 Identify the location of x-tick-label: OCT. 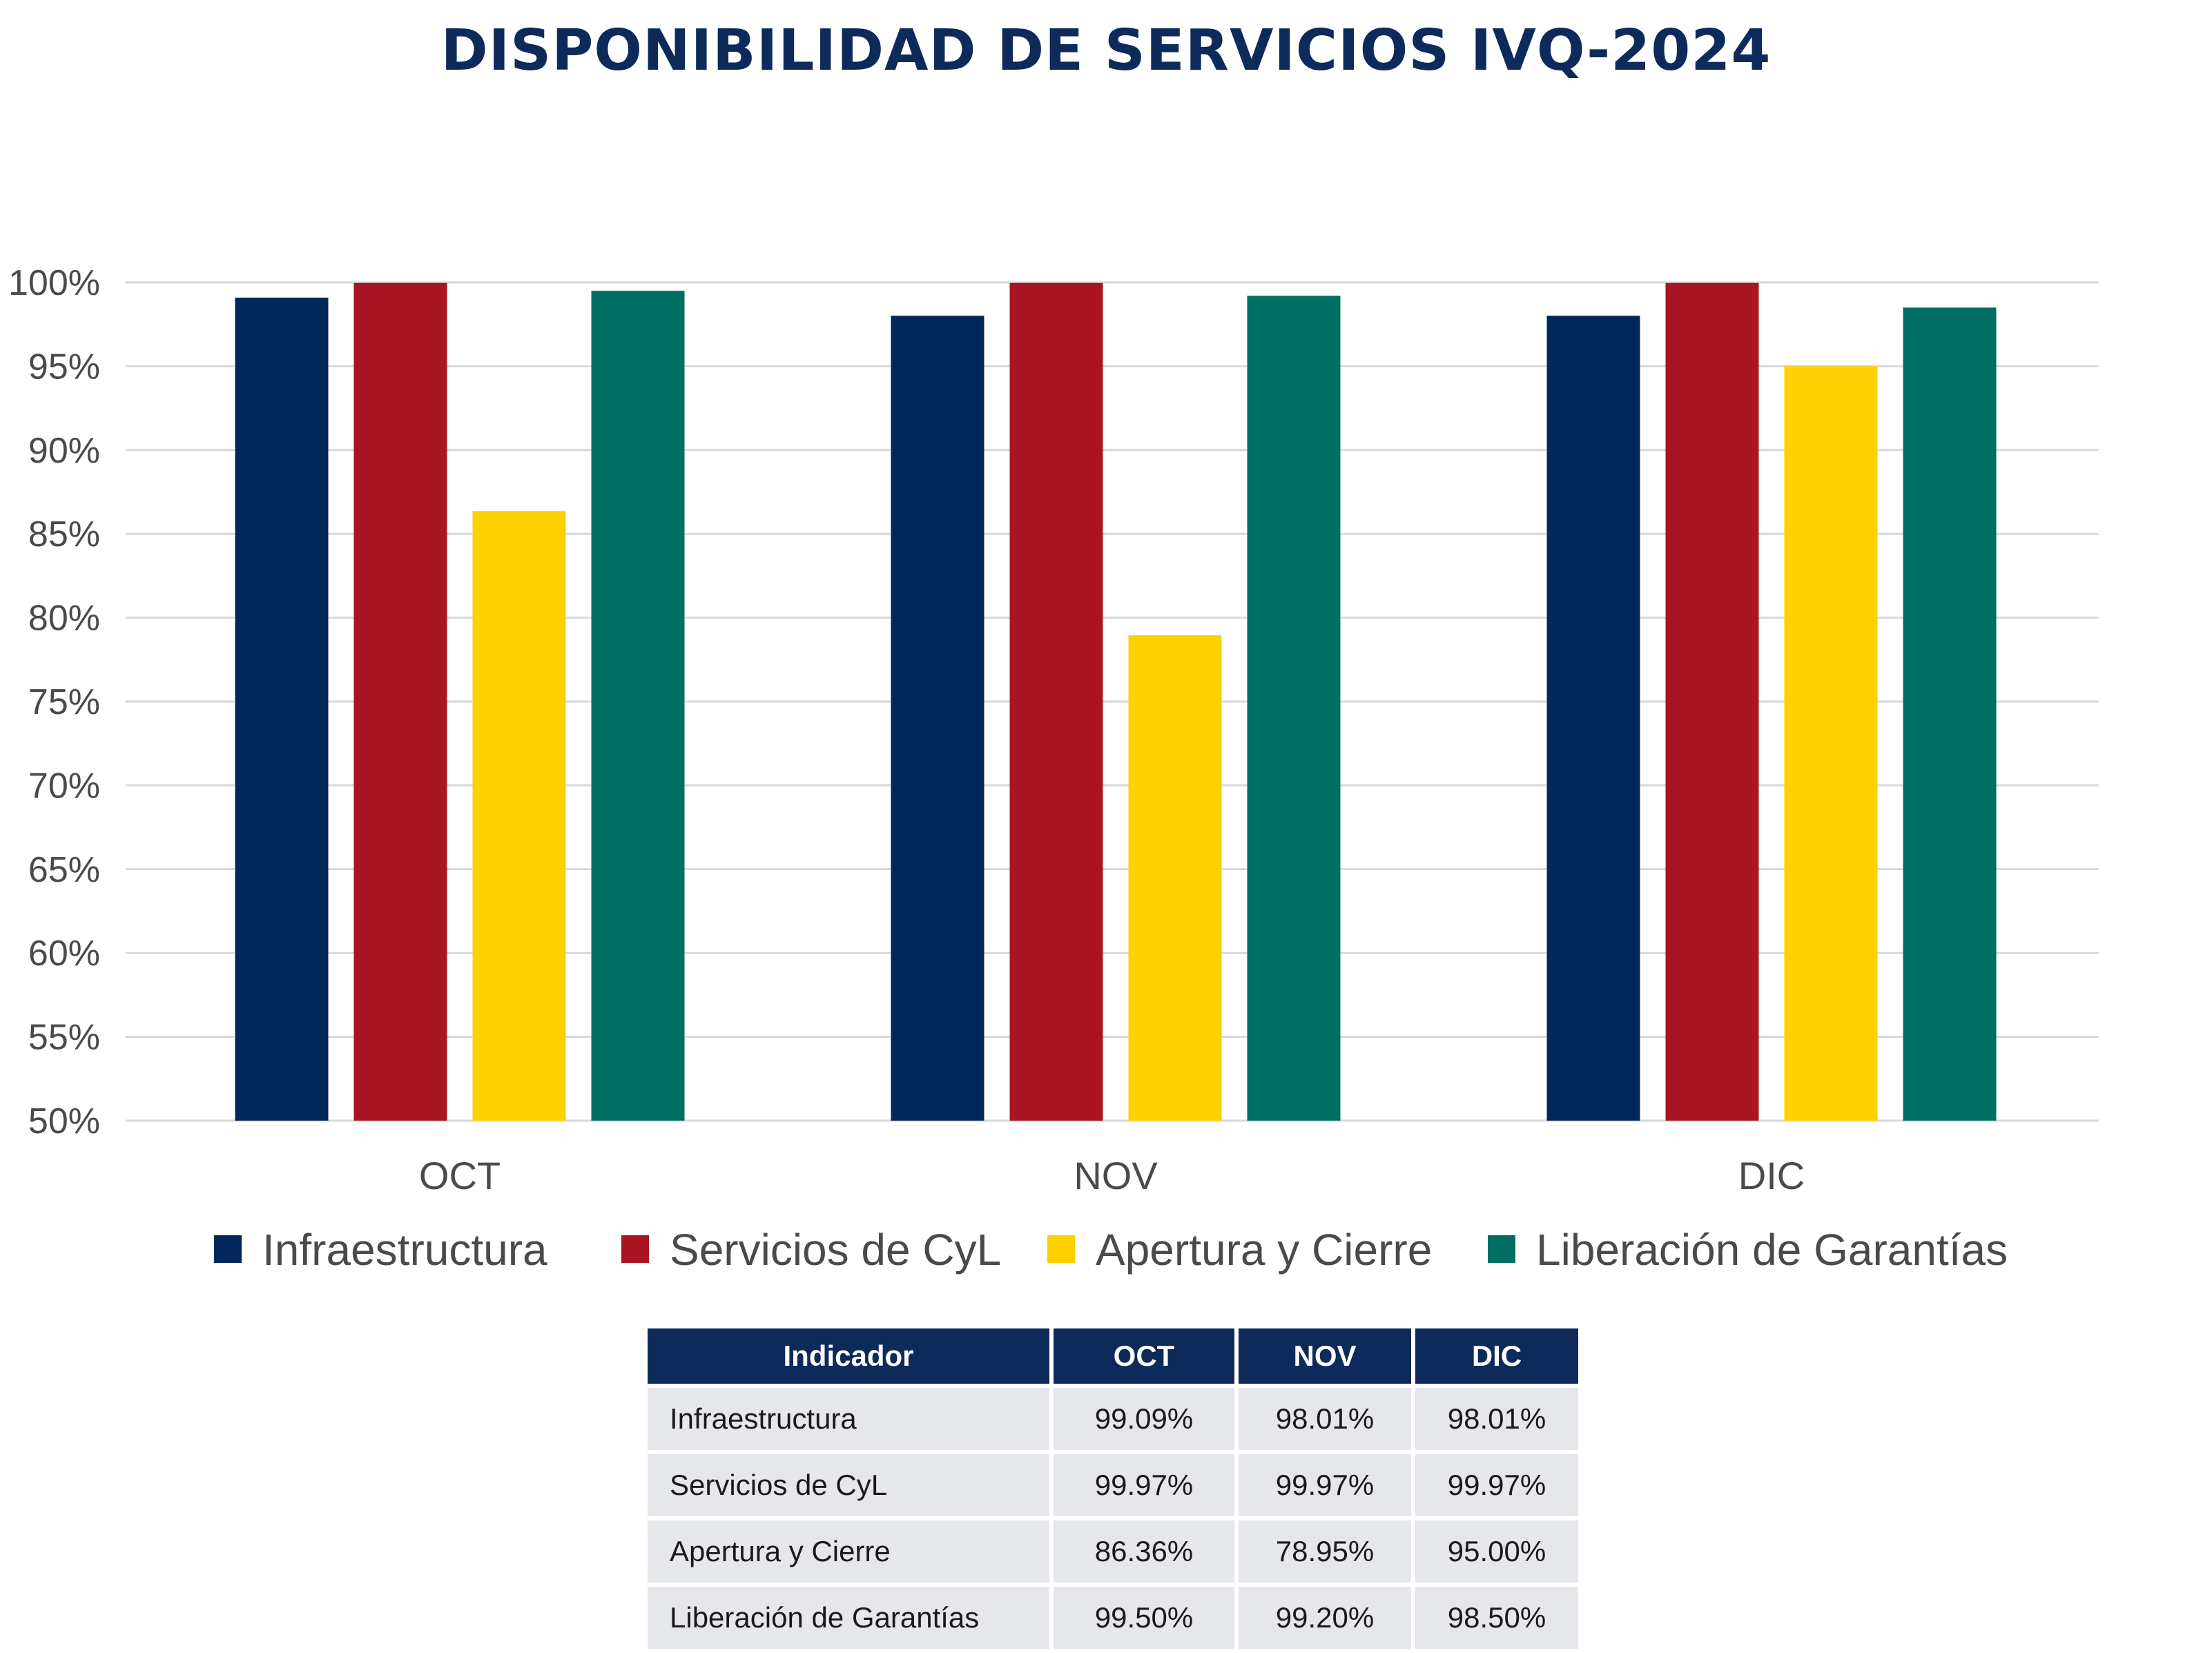
(460, 1175).